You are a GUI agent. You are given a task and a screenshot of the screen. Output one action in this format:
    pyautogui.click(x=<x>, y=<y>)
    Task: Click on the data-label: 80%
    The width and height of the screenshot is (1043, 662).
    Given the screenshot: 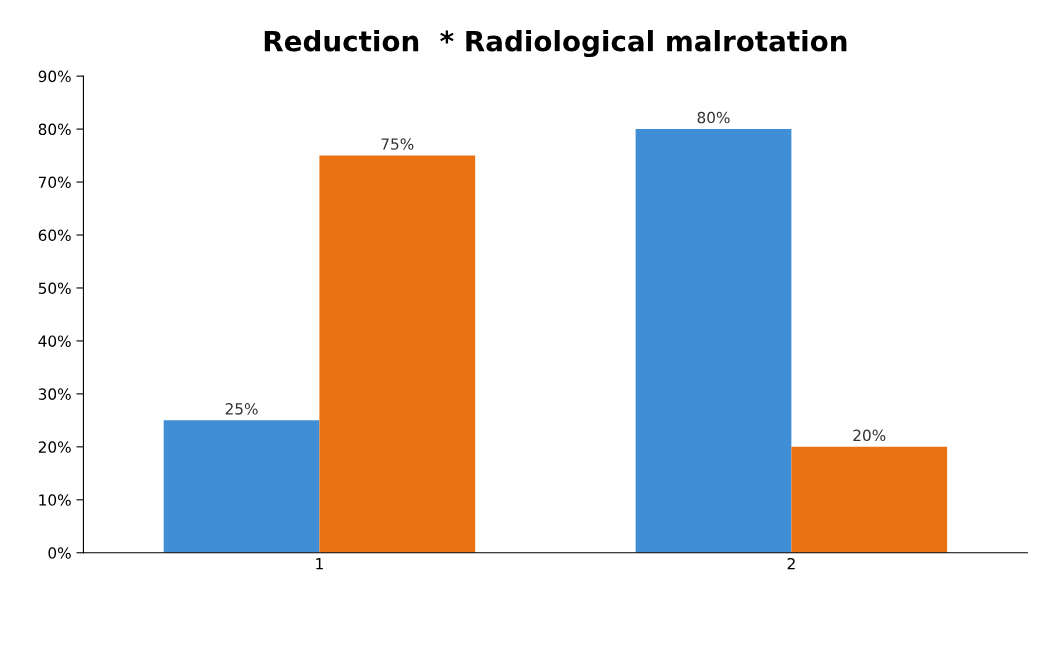 What is the action you would take?
    pyautogui.click(x=713, y=117)
    